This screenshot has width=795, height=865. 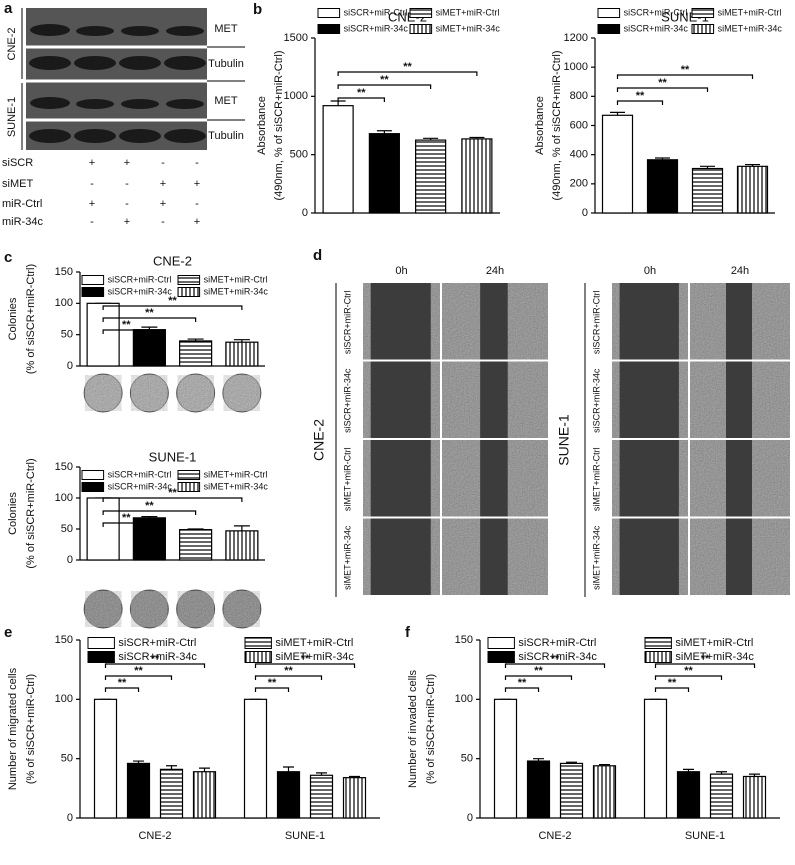 I want to click on error-bar, so click(x=288, y=769).